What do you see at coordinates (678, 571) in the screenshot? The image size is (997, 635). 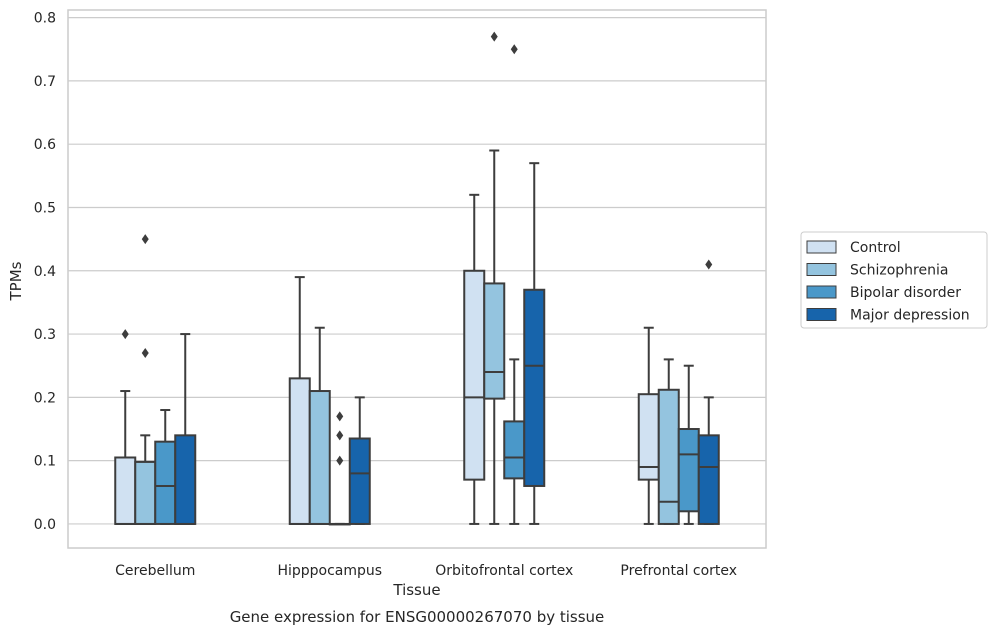 I see `x-tick-label: Prefrontal cortex` at bounding box center [678, 571].